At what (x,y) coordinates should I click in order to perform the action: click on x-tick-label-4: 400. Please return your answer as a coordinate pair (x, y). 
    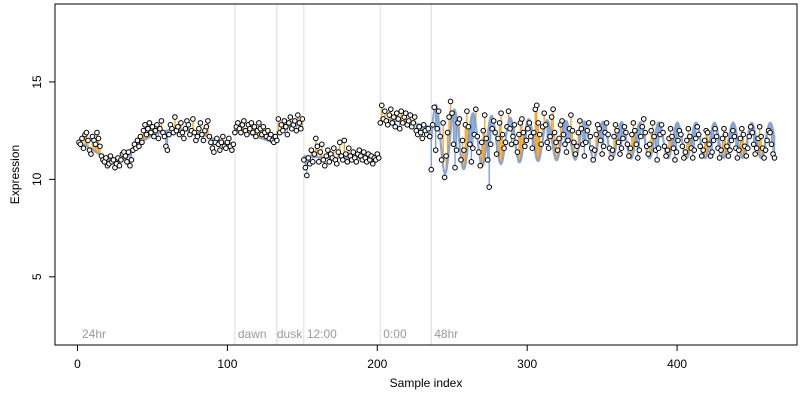
    Looking at the image, I should click on (677, 364).